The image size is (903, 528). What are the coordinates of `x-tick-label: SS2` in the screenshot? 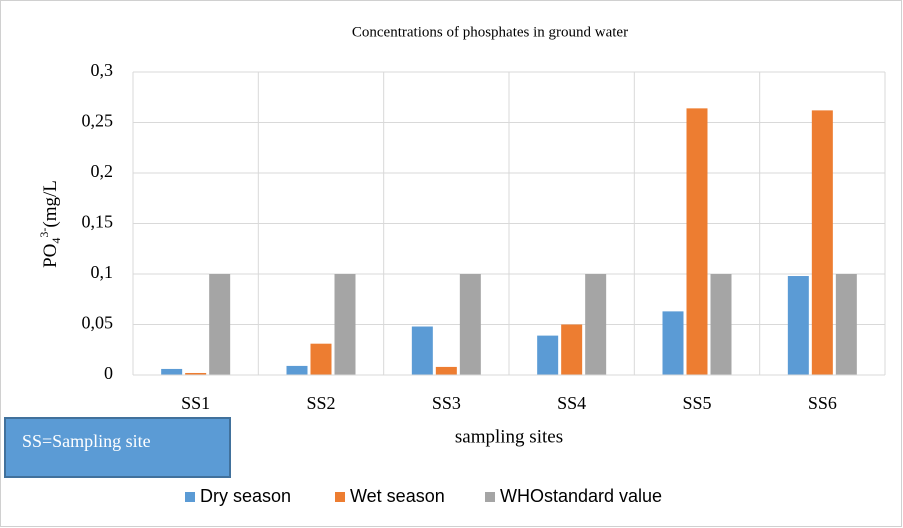 It's located at (320, 403).